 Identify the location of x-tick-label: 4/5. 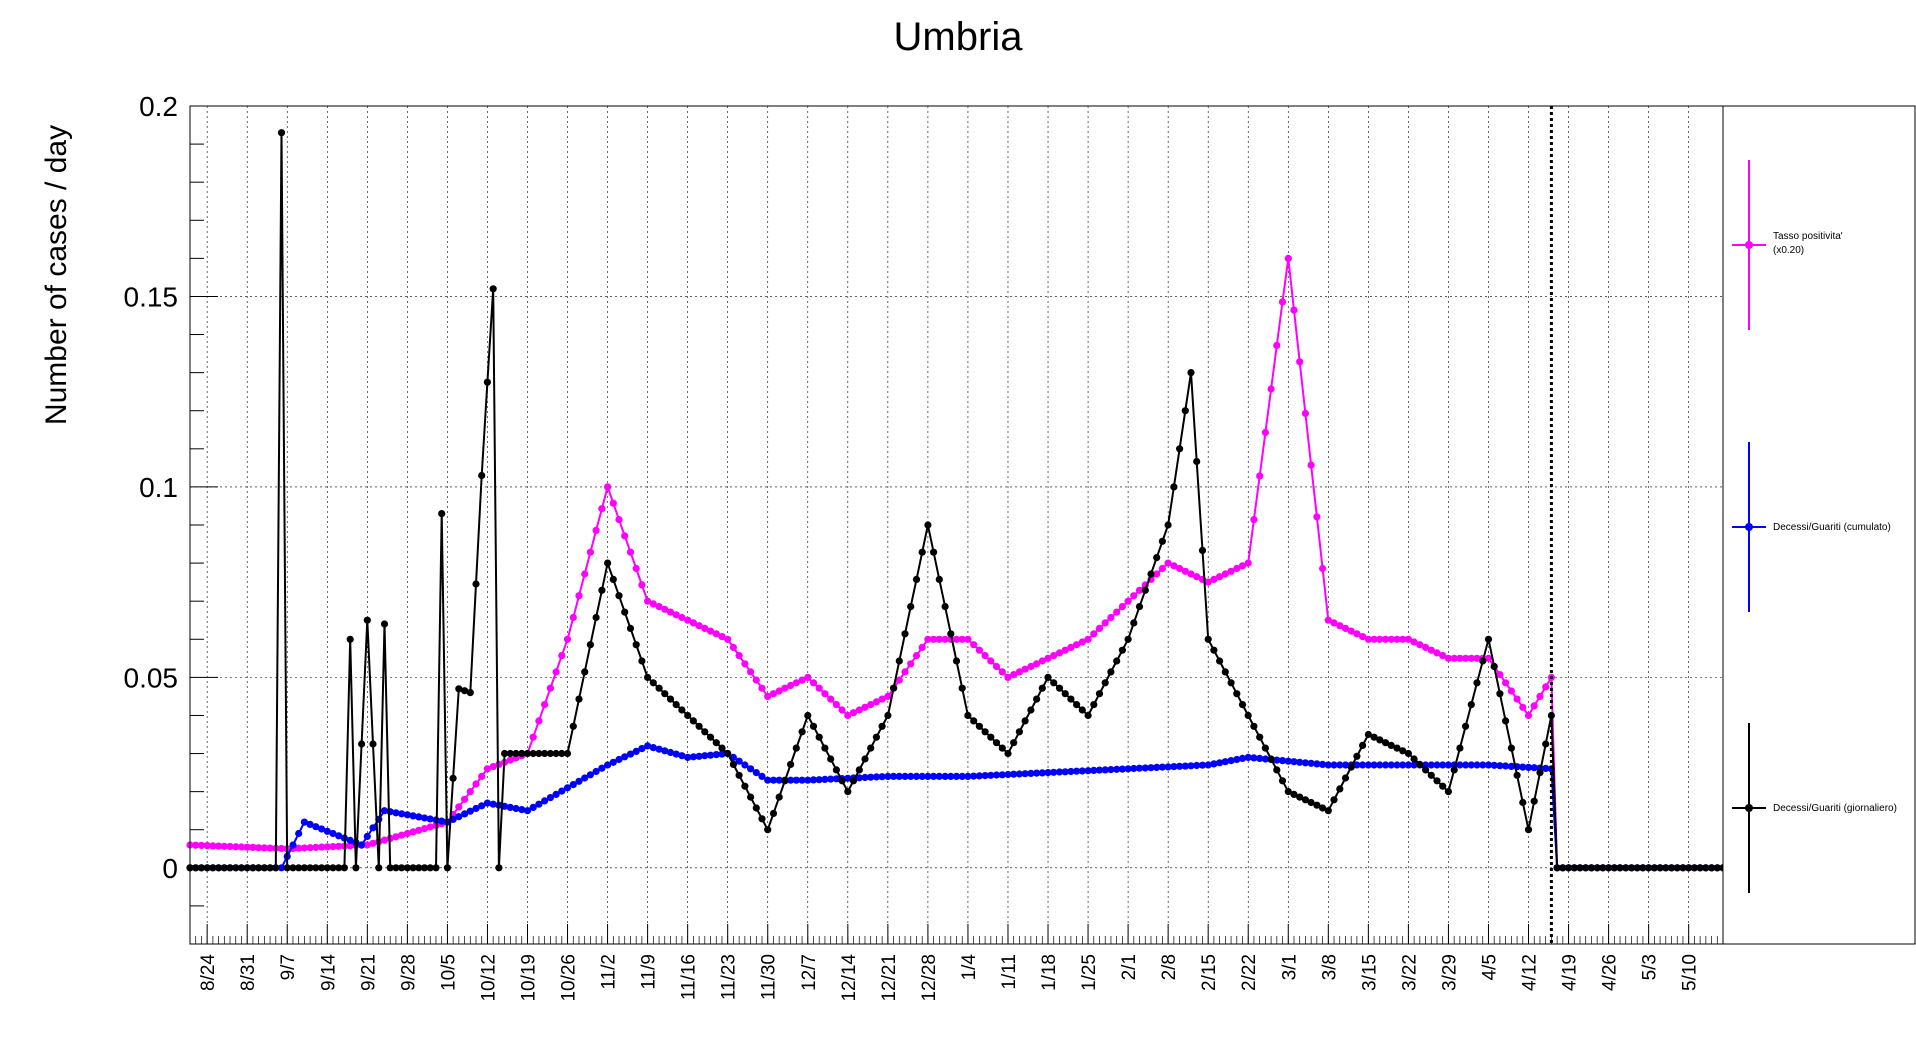
(1489, 967).